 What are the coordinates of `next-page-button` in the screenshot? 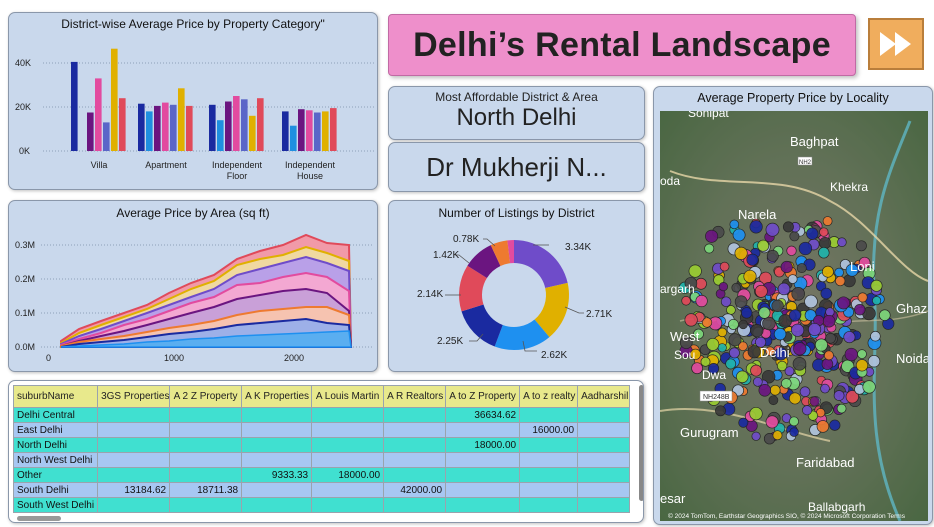 It's located at (896, 44).